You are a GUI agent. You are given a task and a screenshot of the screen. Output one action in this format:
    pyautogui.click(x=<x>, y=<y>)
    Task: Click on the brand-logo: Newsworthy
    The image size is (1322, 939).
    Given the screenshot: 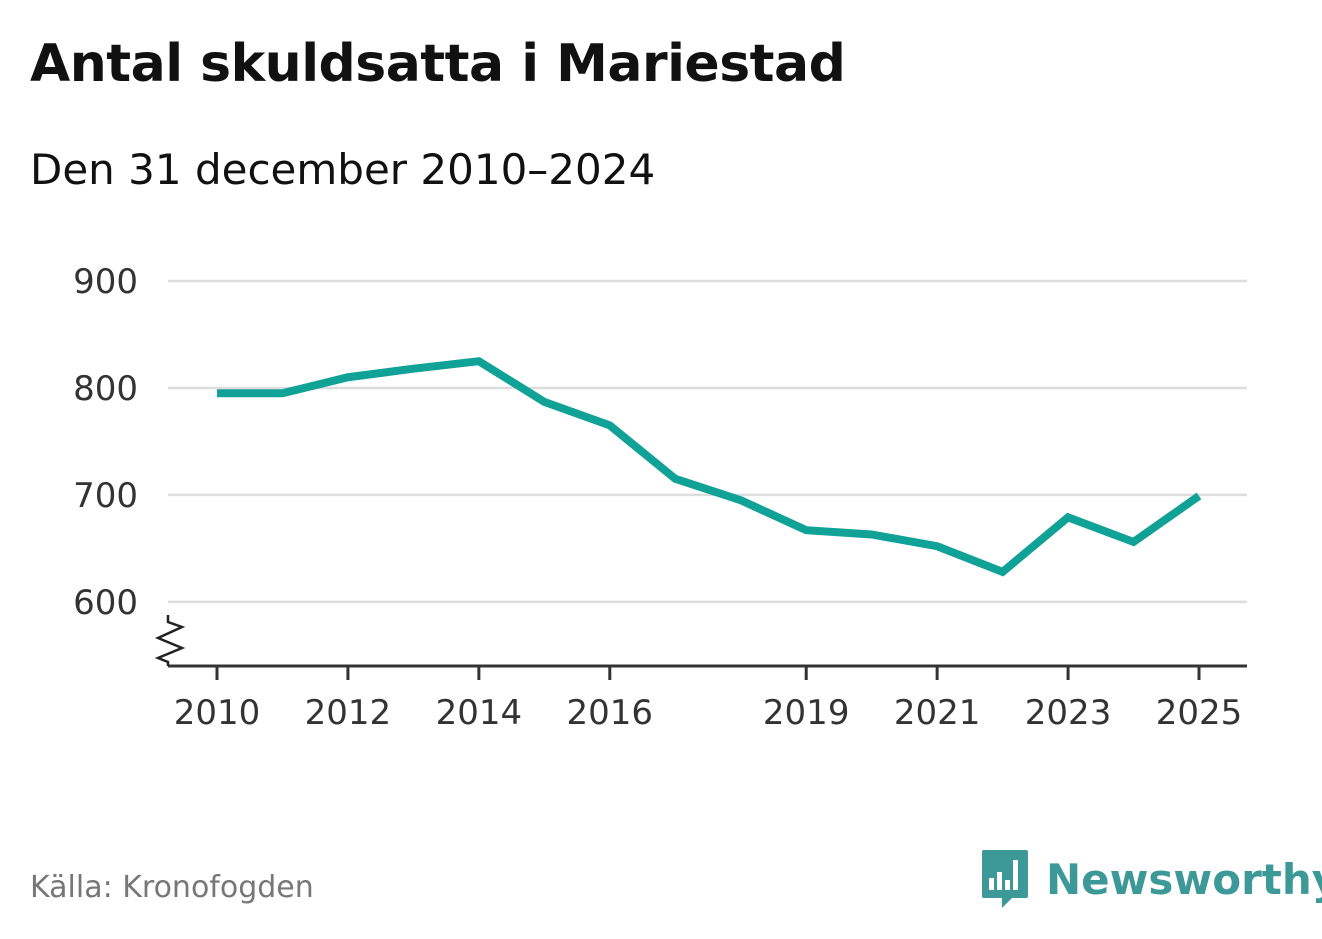 What is the action you would take?
    pyautogui.click(x=1151, y=879)
    